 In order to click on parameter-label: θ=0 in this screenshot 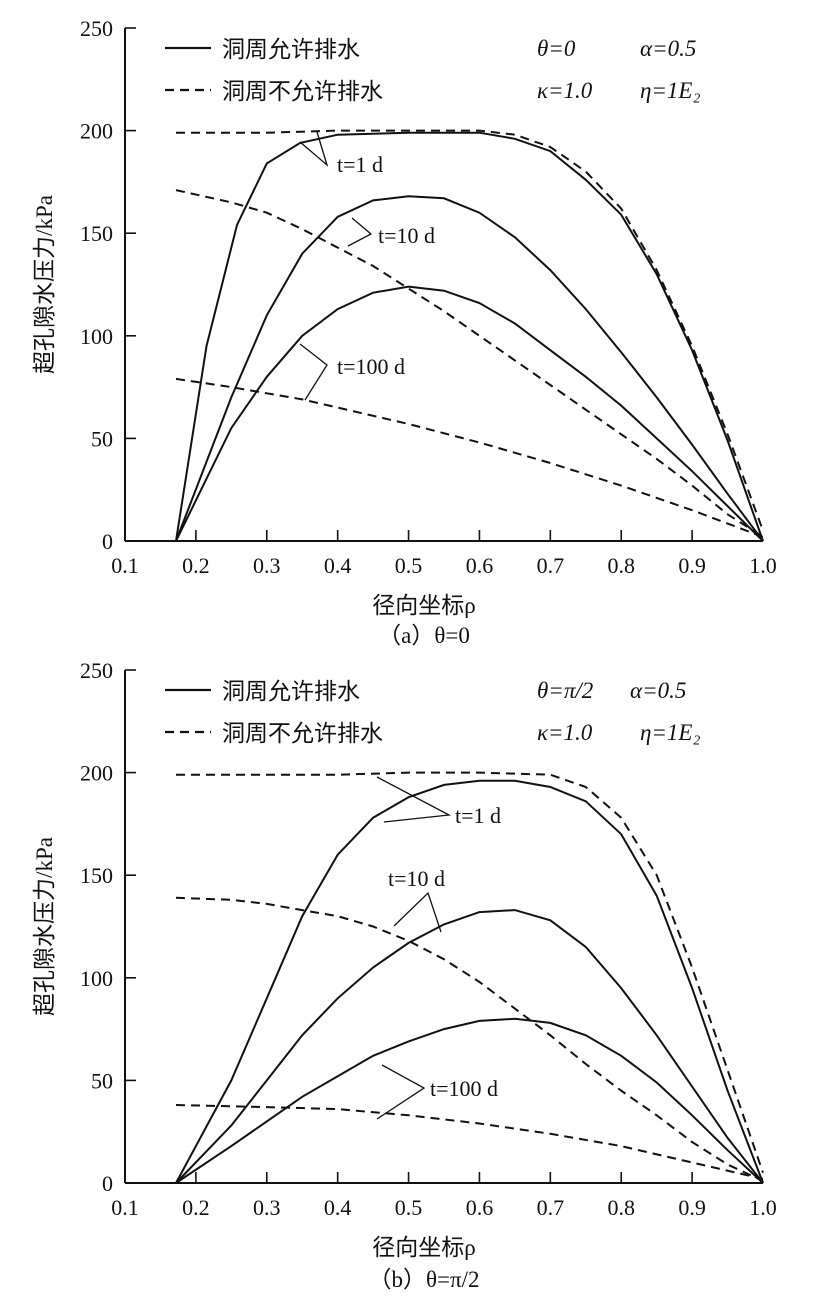, I will do `click(556, 48)`.